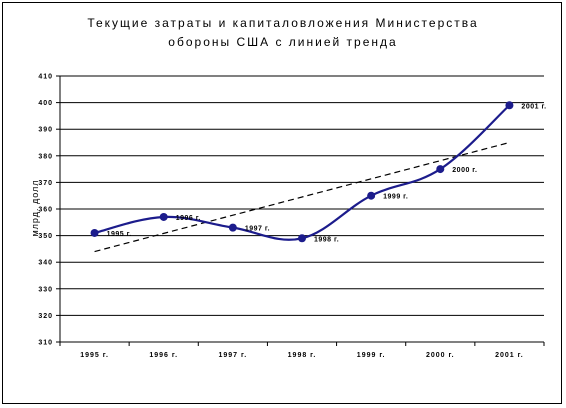  I want to click on data-label: 1995 г., so click(119, 234).